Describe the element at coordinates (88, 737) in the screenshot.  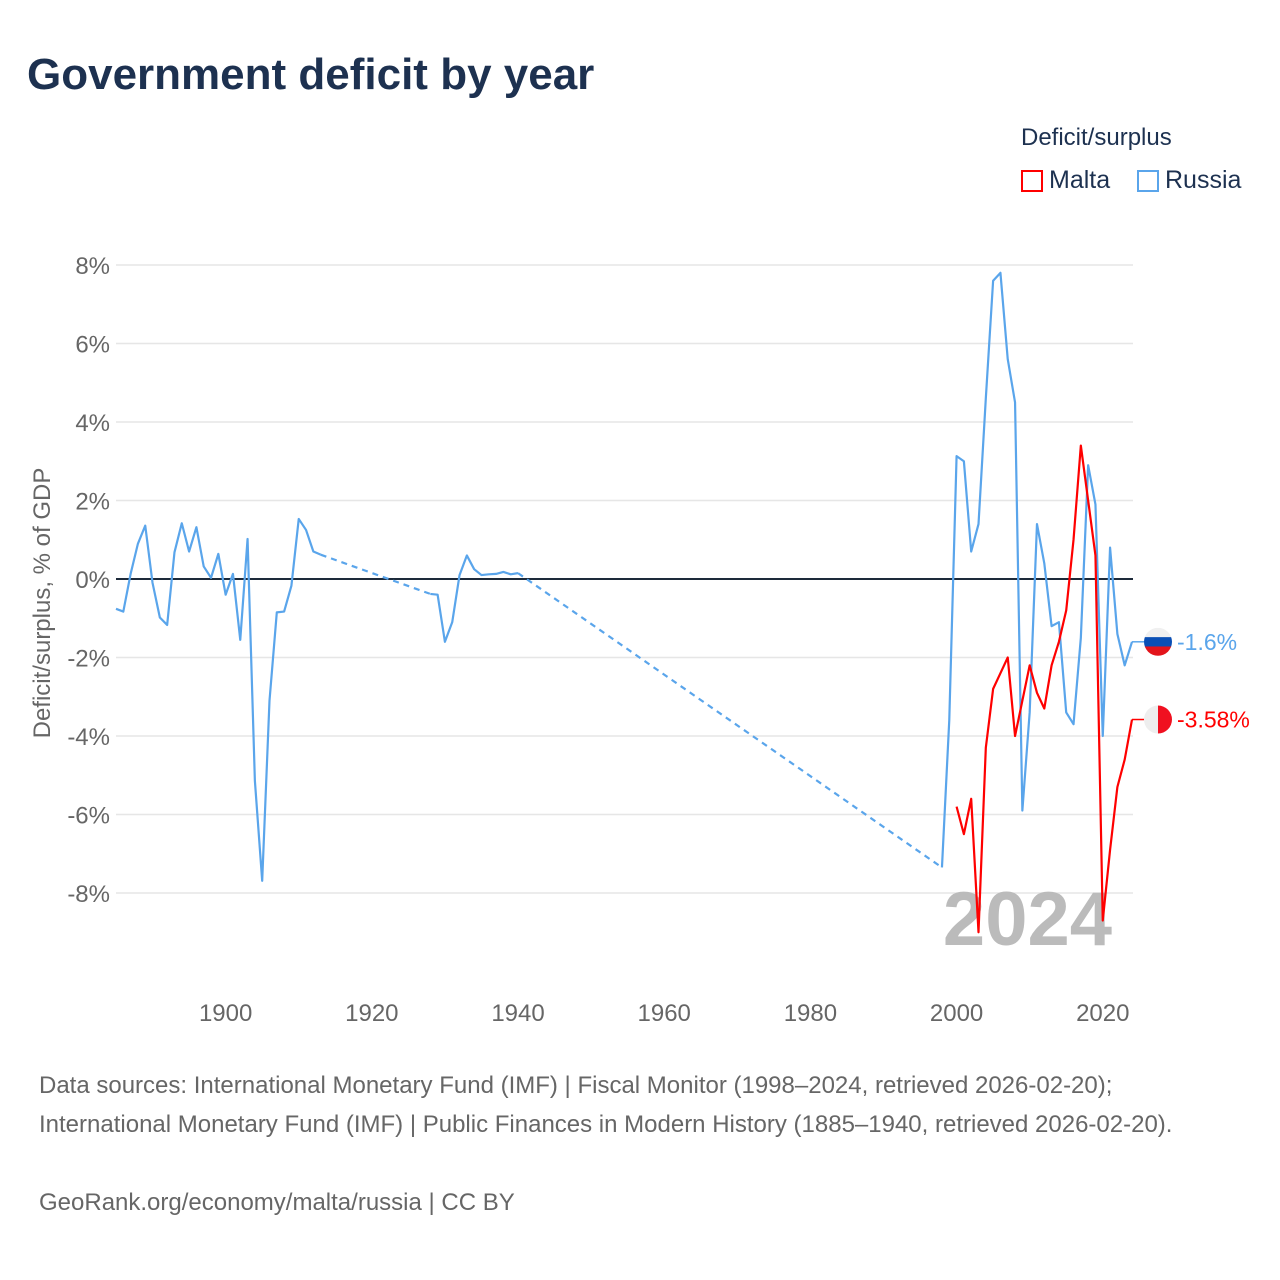
I see `y-tick-label: -4%` at that location.